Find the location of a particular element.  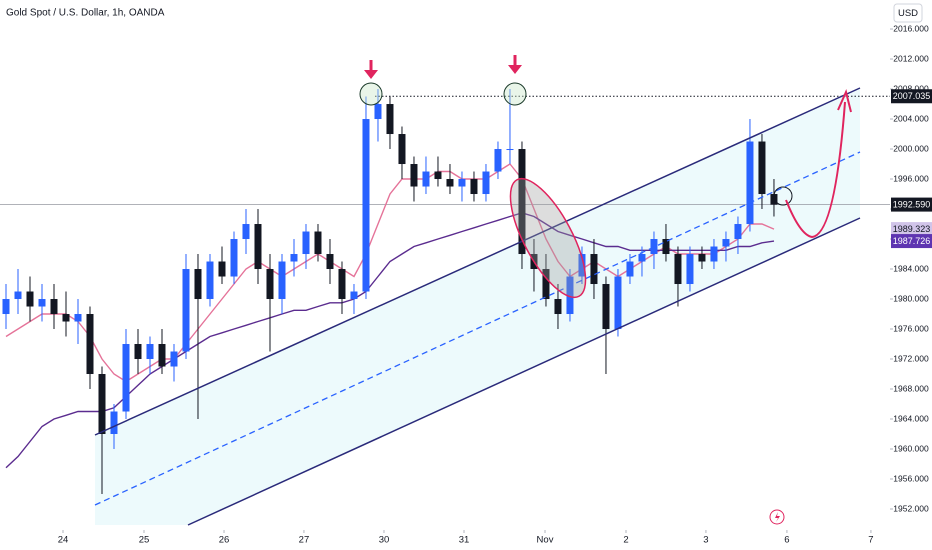

y-tick-label: 1980.000 is located at coordinates (911, 298).